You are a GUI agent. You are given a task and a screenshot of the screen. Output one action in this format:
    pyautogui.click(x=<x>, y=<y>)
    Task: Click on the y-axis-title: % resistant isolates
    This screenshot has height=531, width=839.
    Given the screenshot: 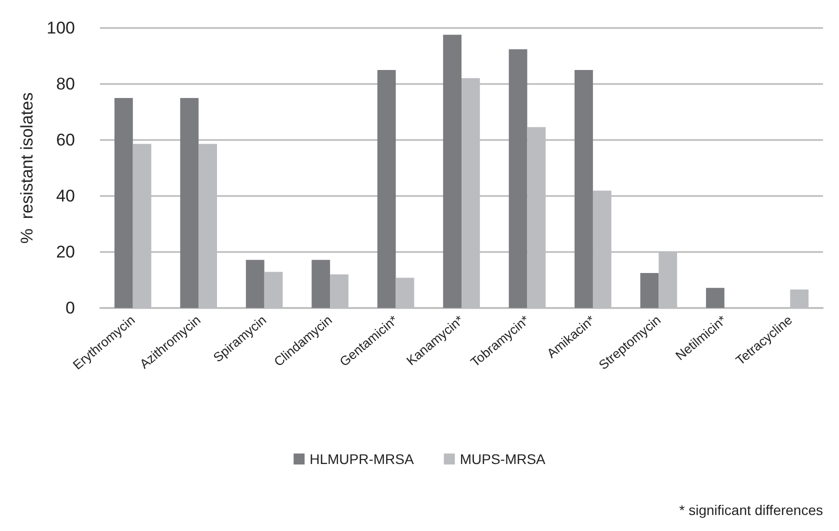 What is the action you would take?
    pyautogui.click(x=27, y=168)
    